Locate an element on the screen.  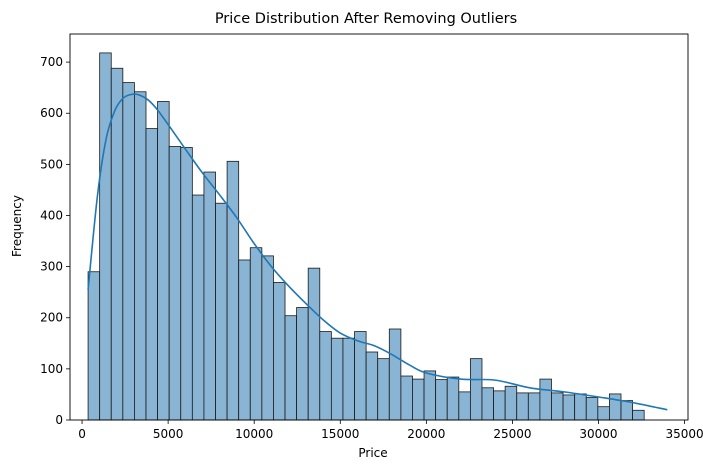
y-tick-label: 300 is located at coordinates (51, 267).